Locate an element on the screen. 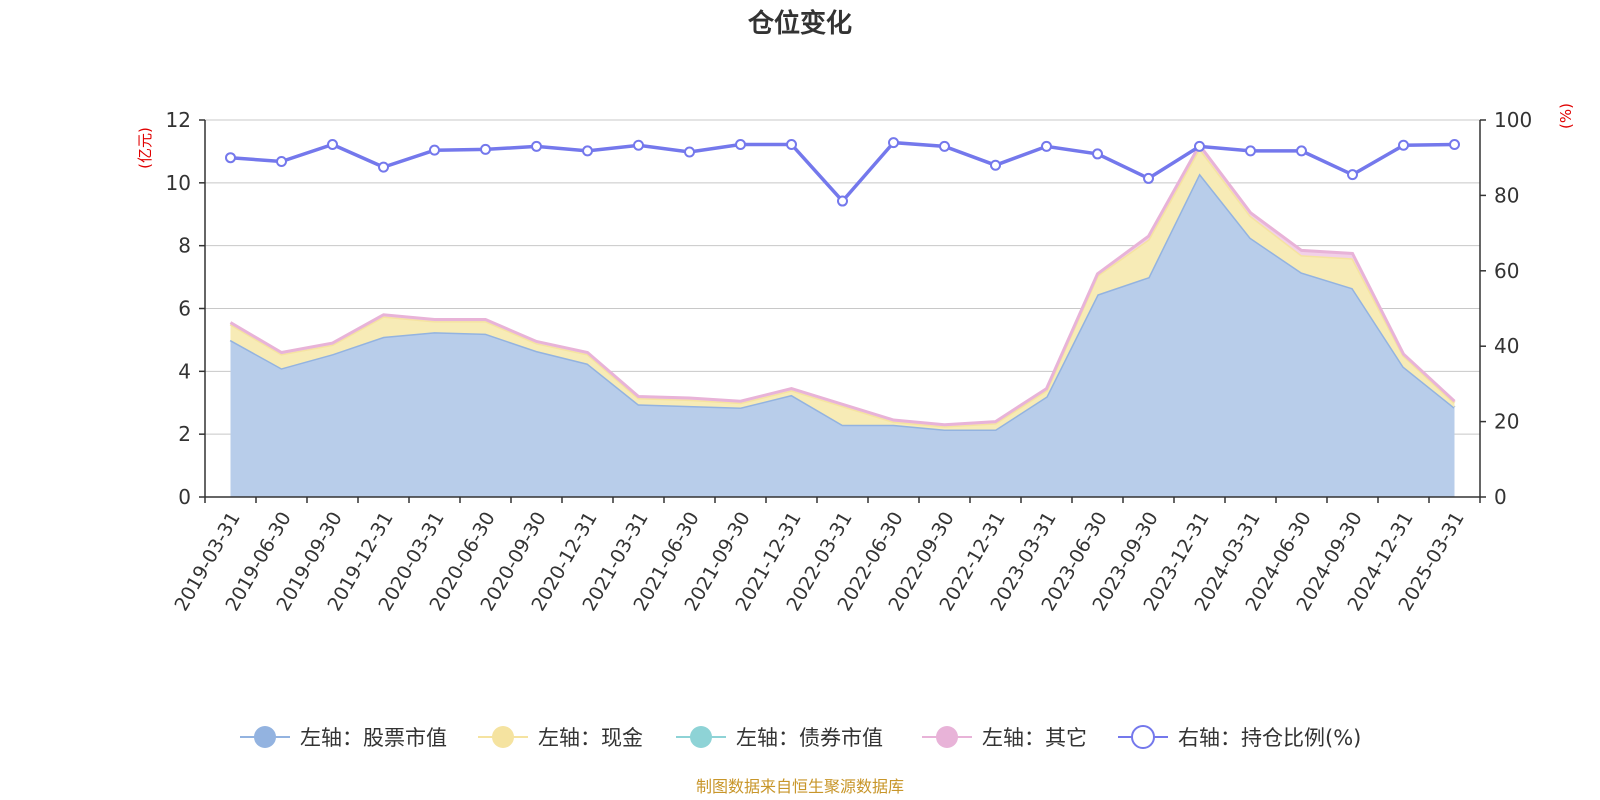  holding-ratio-line is located at coordinates (842, 172).